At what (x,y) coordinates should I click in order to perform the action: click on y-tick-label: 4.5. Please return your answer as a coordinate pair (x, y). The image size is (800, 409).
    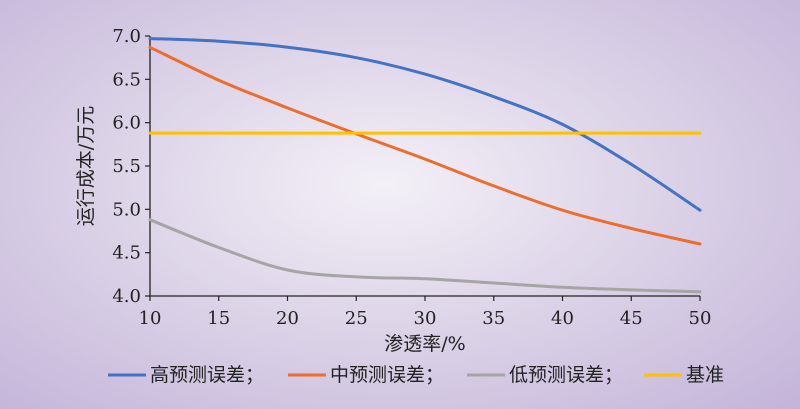
    Looking at the image, I should click on (126, 253).